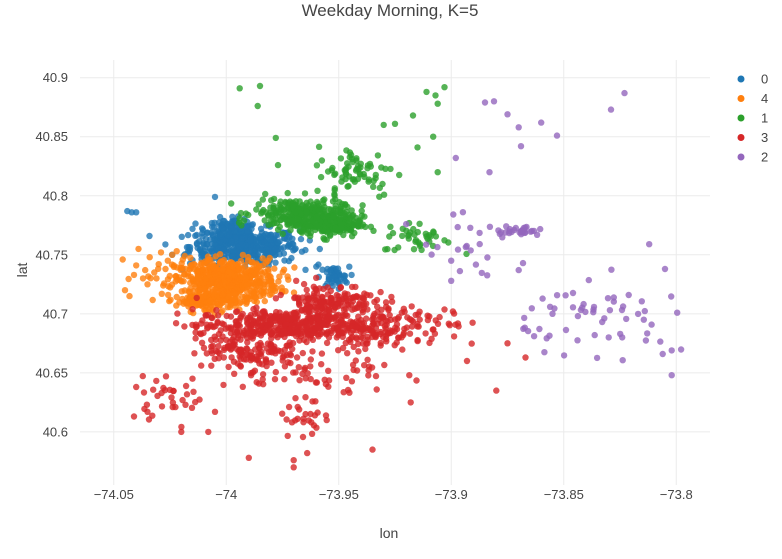 The width and height of the screenshot is (782, 559). Describe the element at coordinates (753, 157) in the screenshot. I see `legend-item-2: 2` at that location.